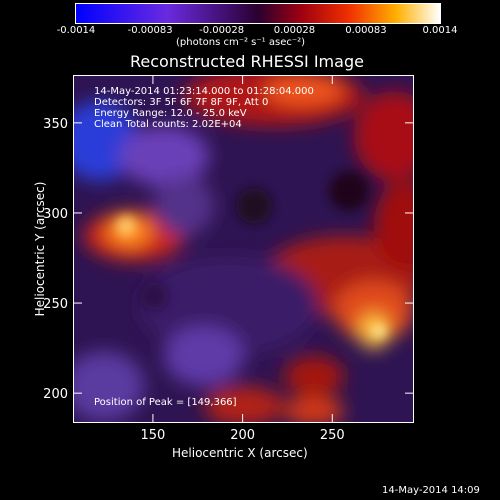 This screenshot has height=500, width=500. I want to click on colorbar-tick-label: -0.00083, so click(150, 30).